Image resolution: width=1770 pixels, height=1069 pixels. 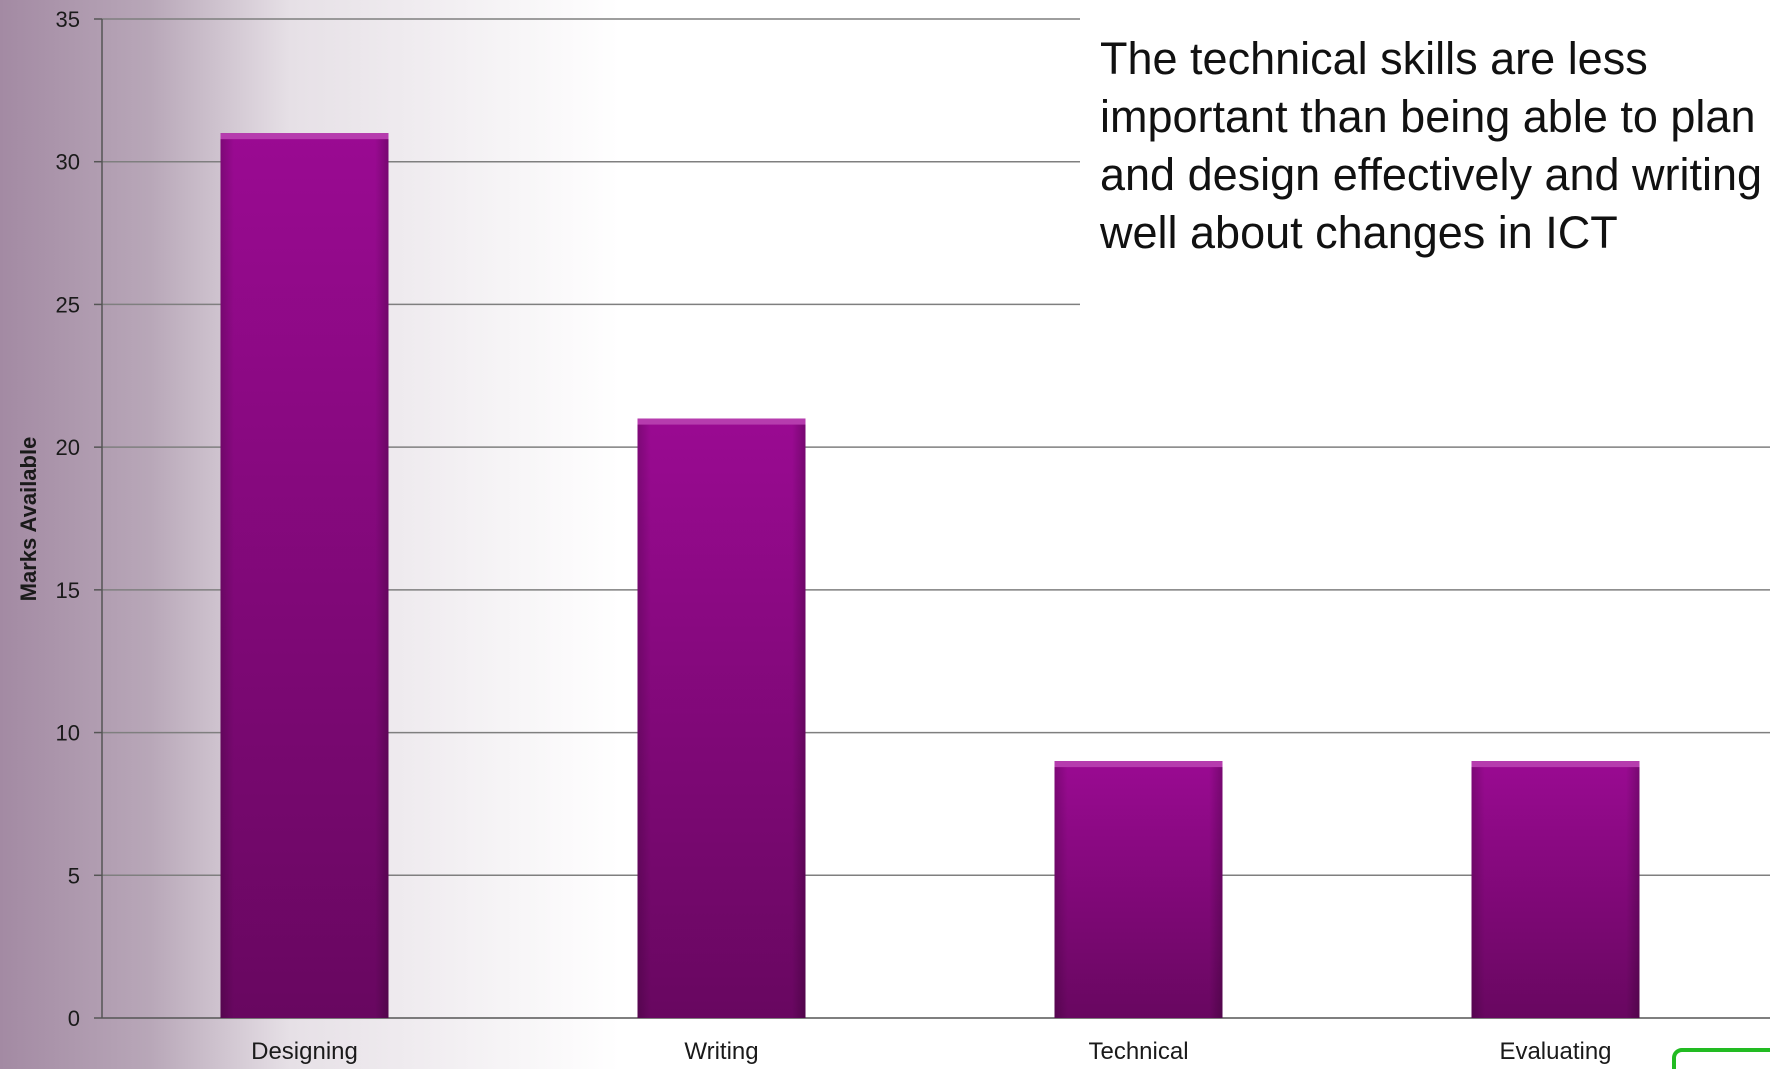 What do you see at coordinates (68, 590) in the screenshot?
I see `y-tick-label: 15` at bounding box center [68, 590].